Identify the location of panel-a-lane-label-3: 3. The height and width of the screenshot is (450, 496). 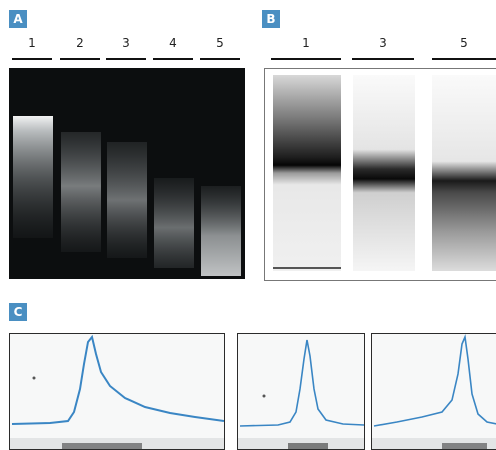
(126, 43).